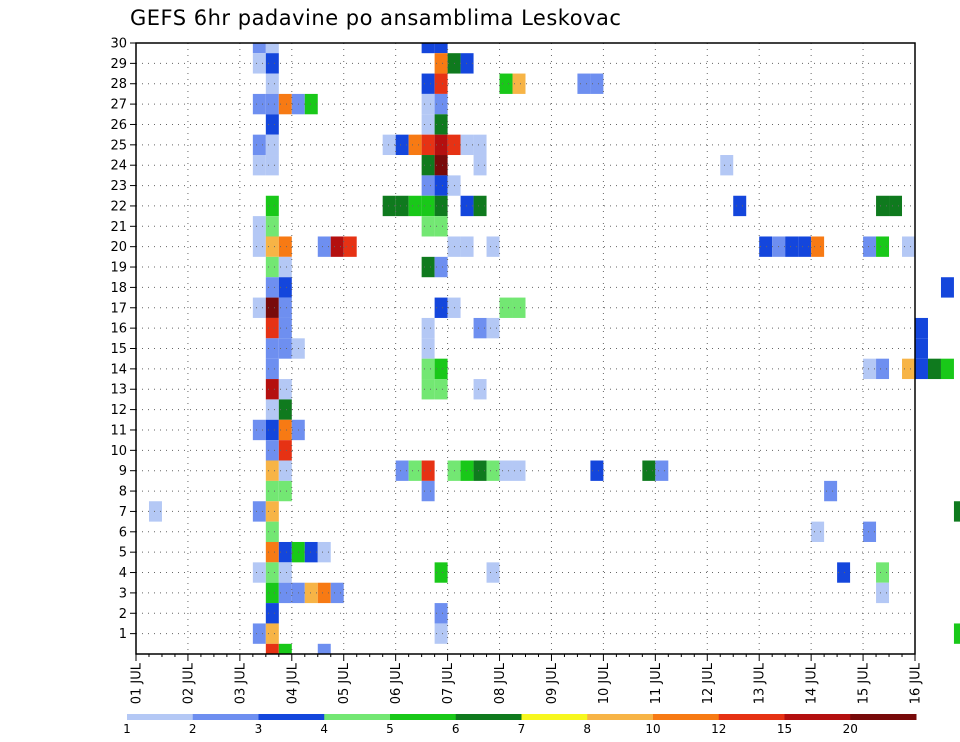  What do you see at coordinates (118, 227) in the screenshot?
I see `y-tick-label: 21` at bounding box center [118, 227].